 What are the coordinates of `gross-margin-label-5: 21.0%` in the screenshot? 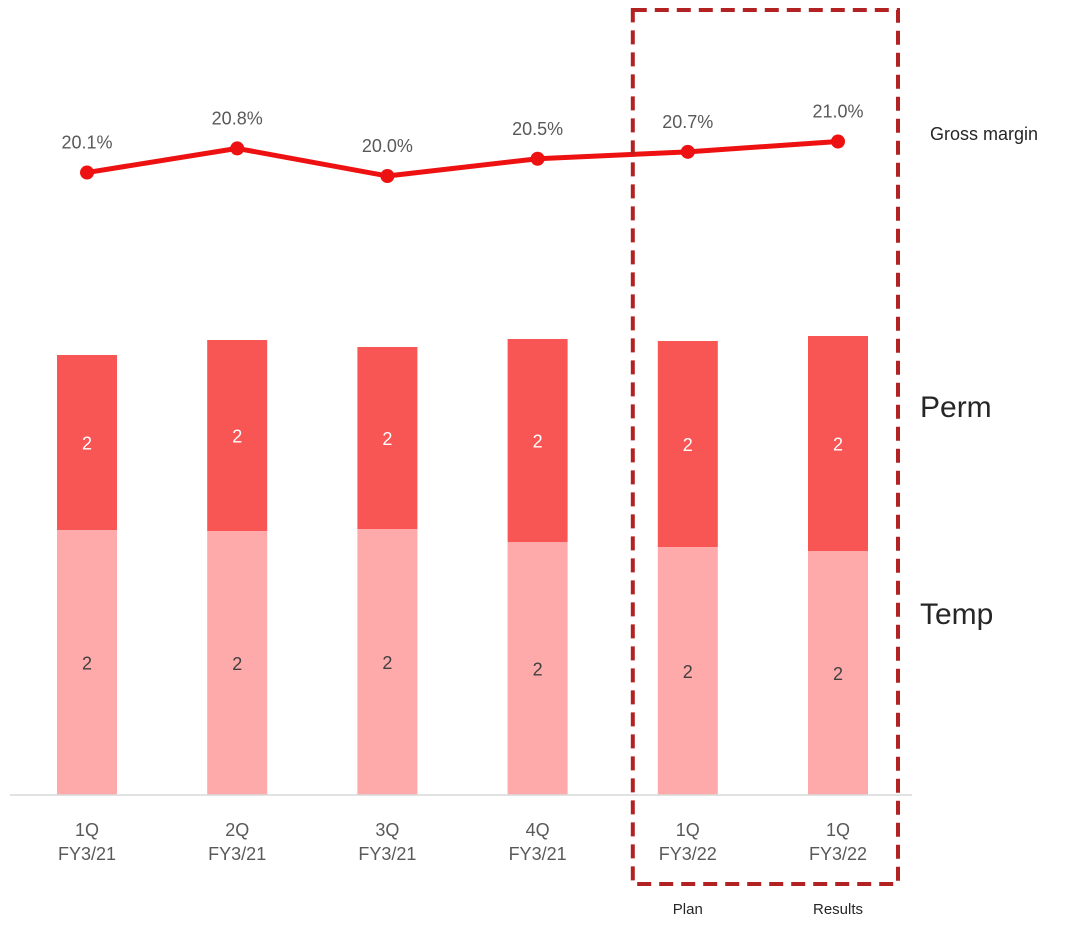 It's located at (837, 112).